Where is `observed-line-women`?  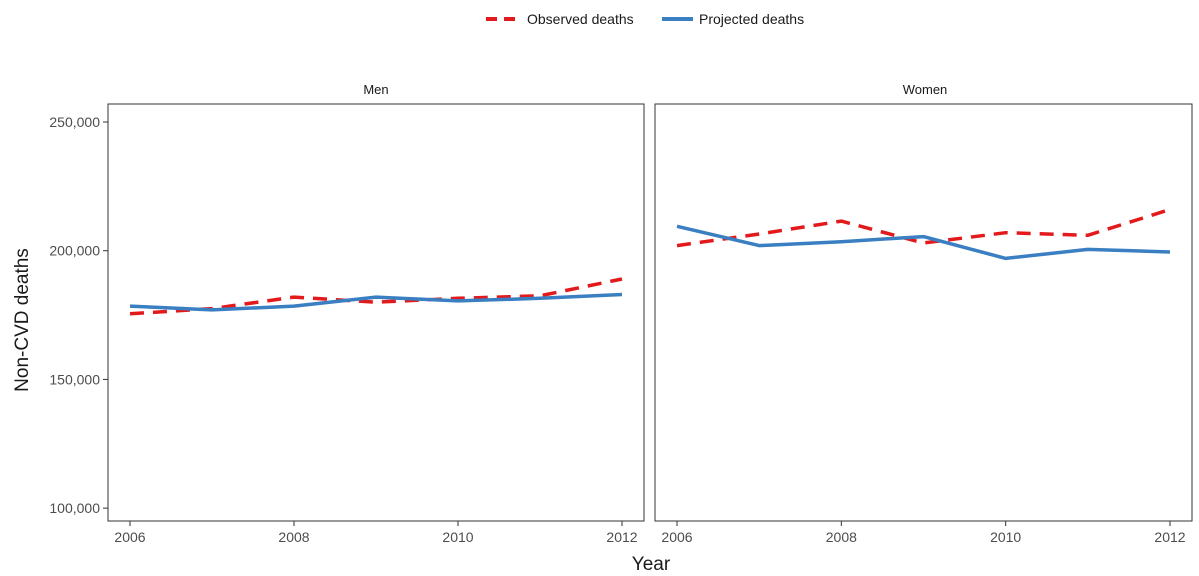 observed-line-women is located at coordinates (923, 227).